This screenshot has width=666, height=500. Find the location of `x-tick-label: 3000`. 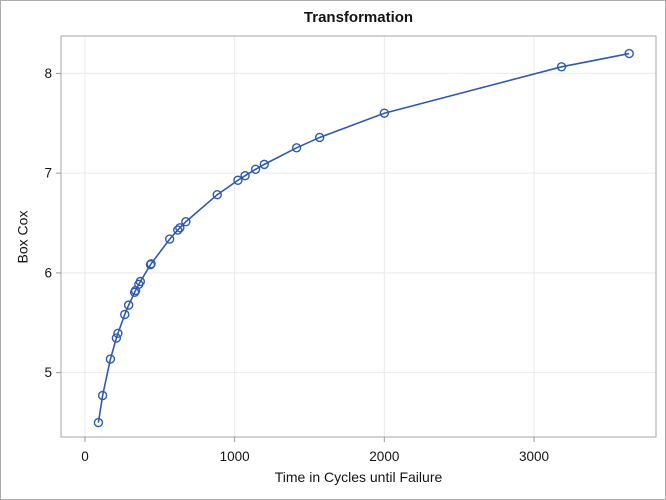

x-tick-label: 3000 is located at coordinates (534, 456).